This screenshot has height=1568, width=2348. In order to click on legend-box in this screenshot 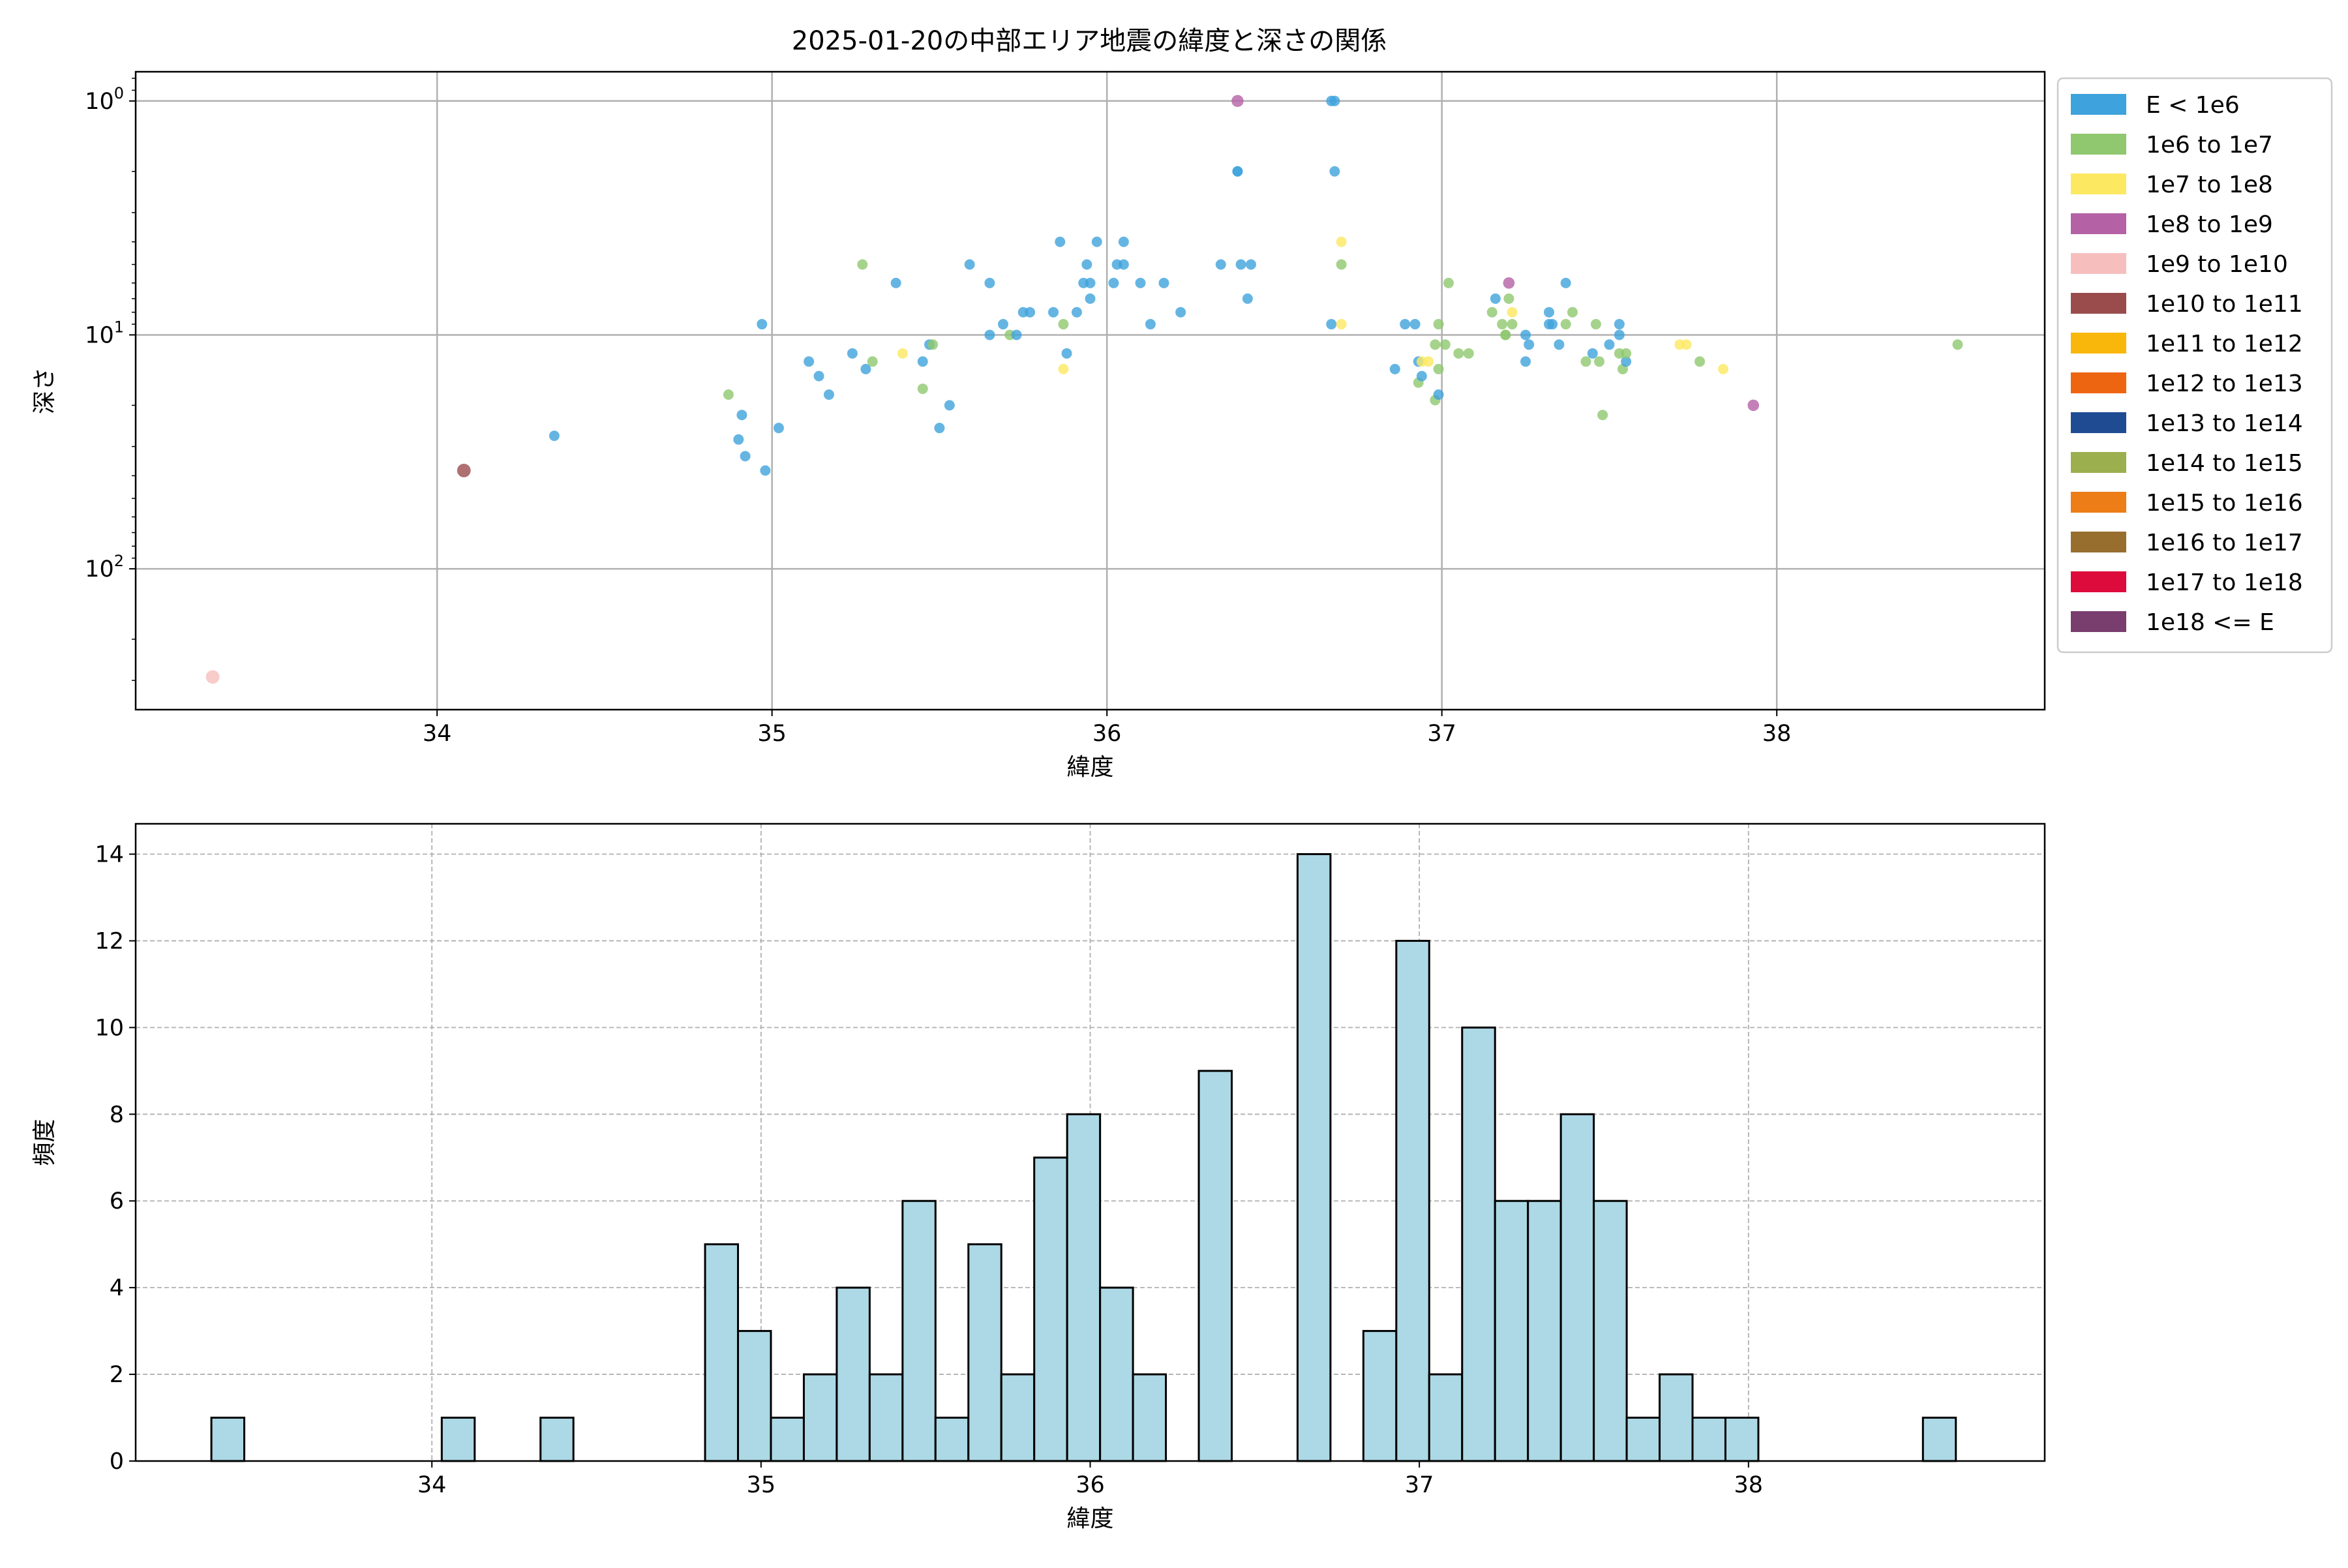, I will do `click(2195, 365)`.